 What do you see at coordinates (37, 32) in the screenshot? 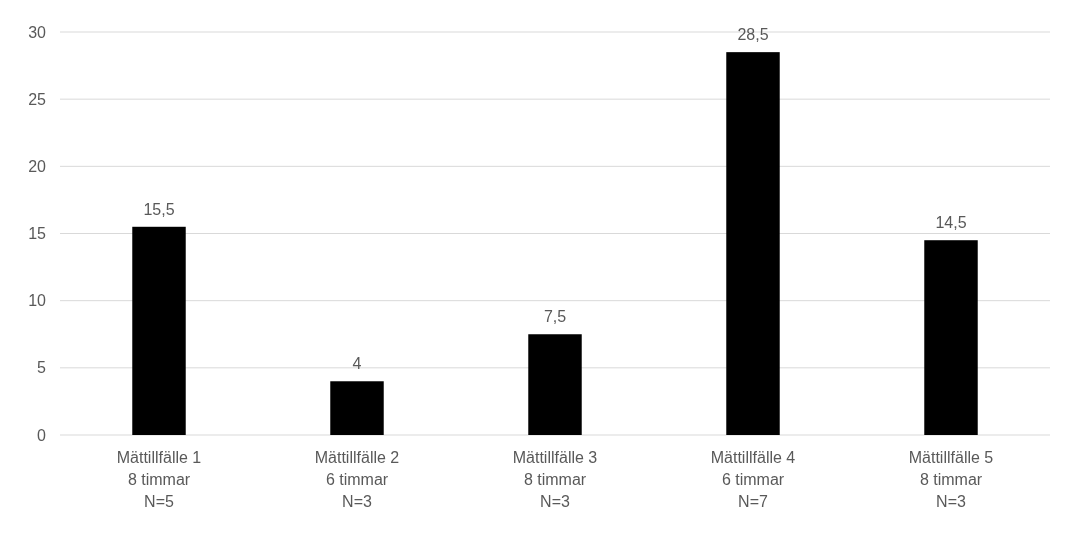
I see `y-tick-label: 30` at bounding box center [37, 32].